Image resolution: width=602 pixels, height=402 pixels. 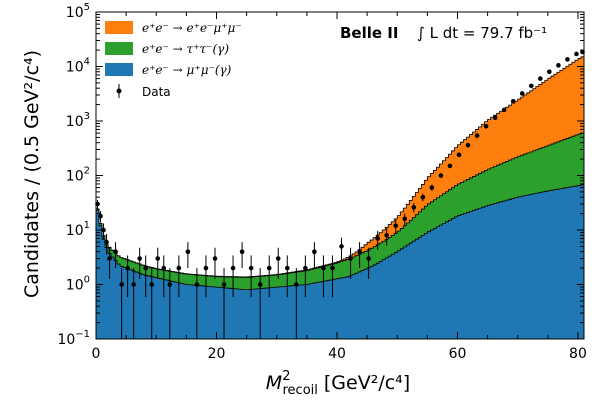 What do you see at coordinates (192, 28) in the screenshot?
I see `legend-label-ee-mumu: e⁺e⁻ → e⁺e⁻μ⁺μ⁻` at bounding box center [192, 28].